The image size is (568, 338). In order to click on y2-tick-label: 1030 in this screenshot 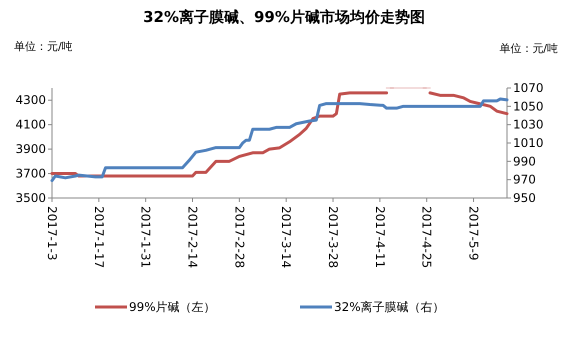, I will do `click(528, 125)`.